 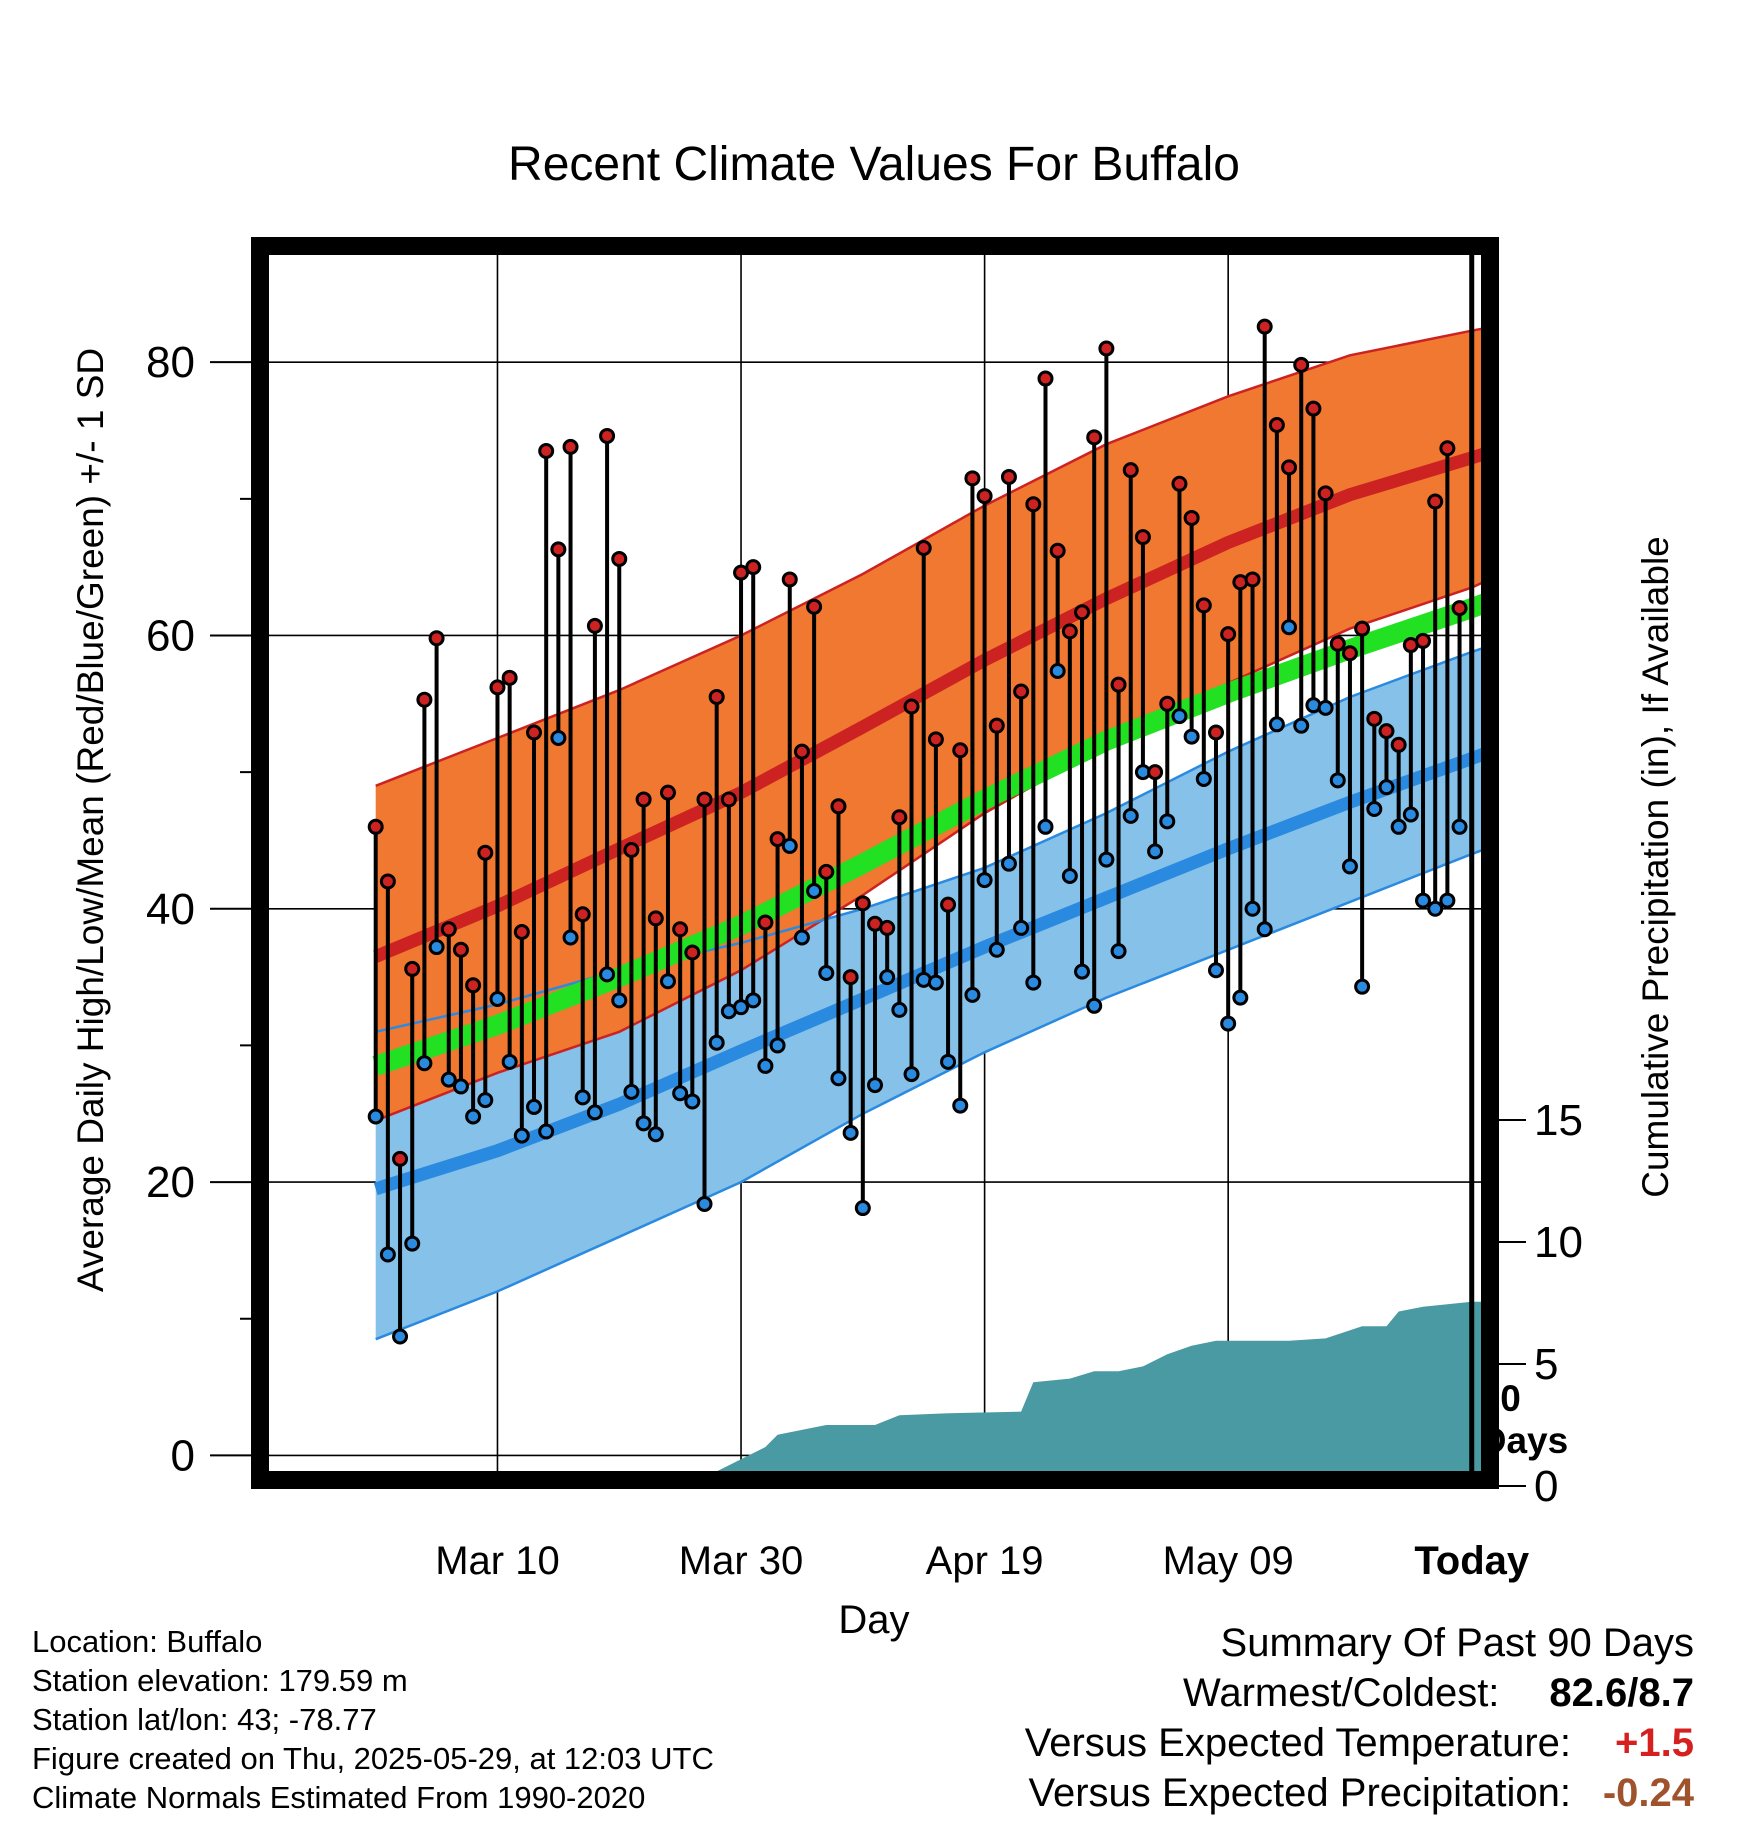 I want to click on x-tick-label: Today, so click(x=1472, y=1561).